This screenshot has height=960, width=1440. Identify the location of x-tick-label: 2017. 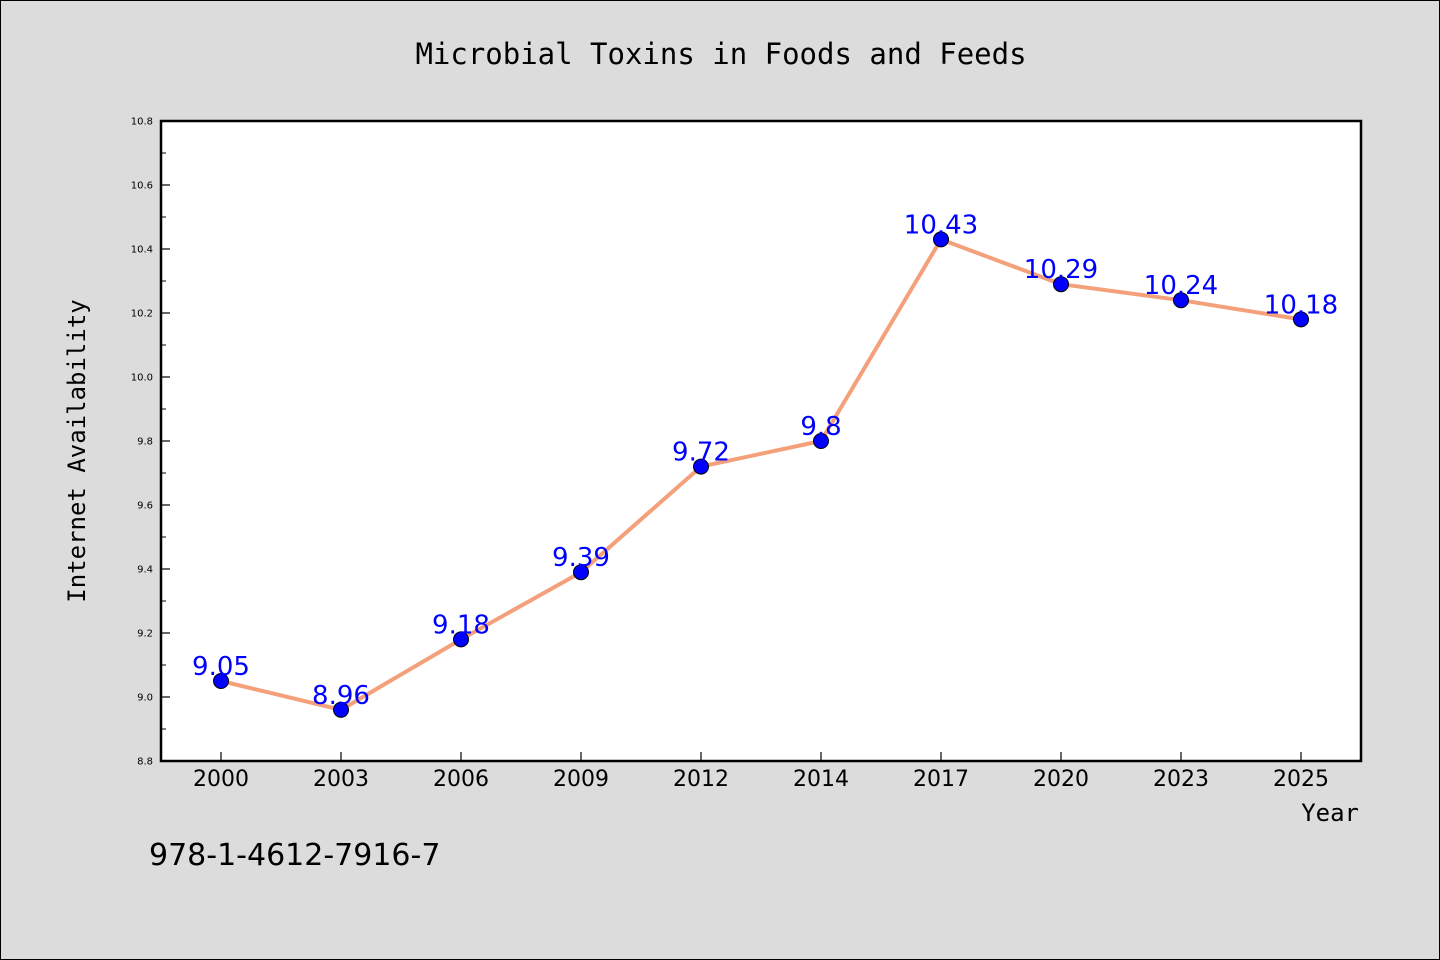
(941, 779).